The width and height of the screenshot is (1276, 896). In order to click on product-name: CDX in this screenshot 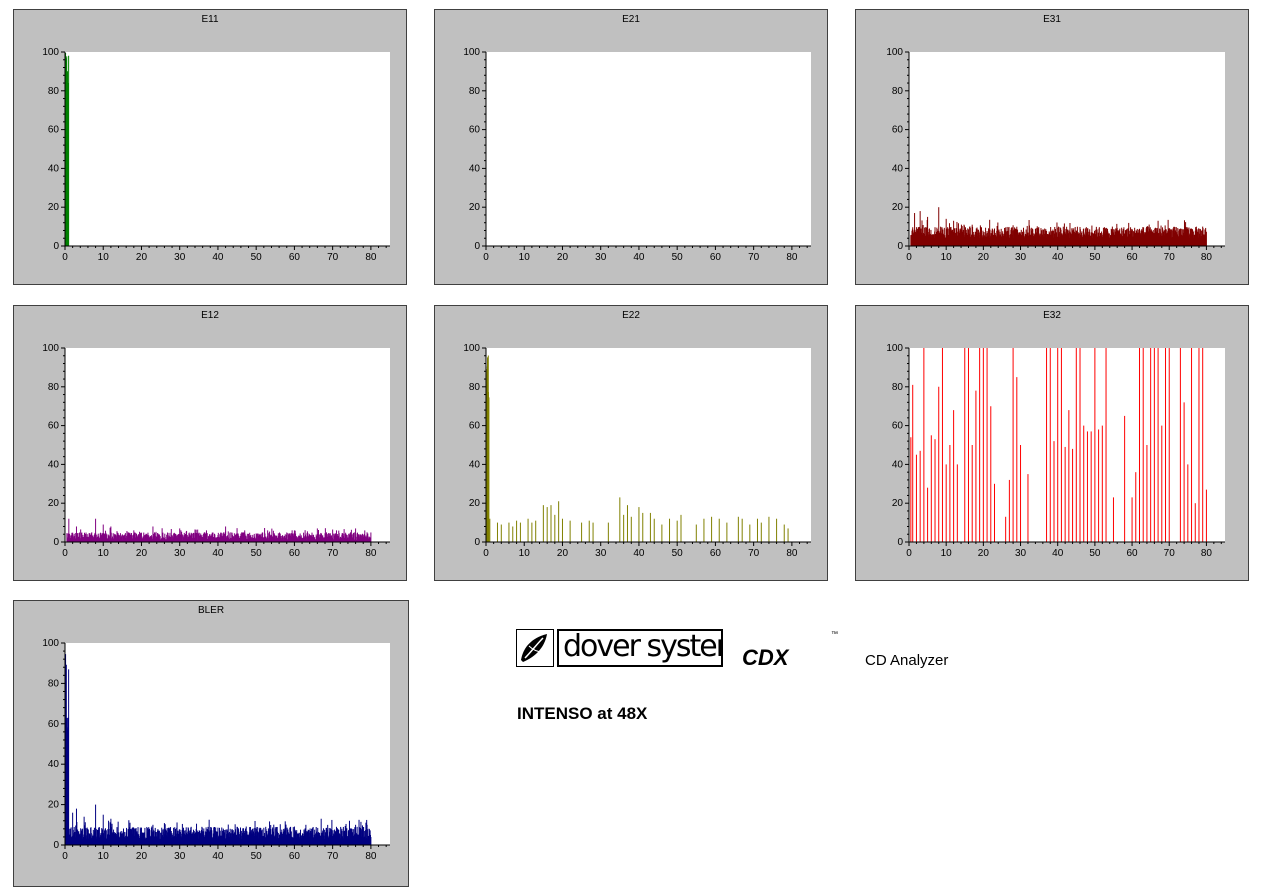, I will do `click(765, 657)`.